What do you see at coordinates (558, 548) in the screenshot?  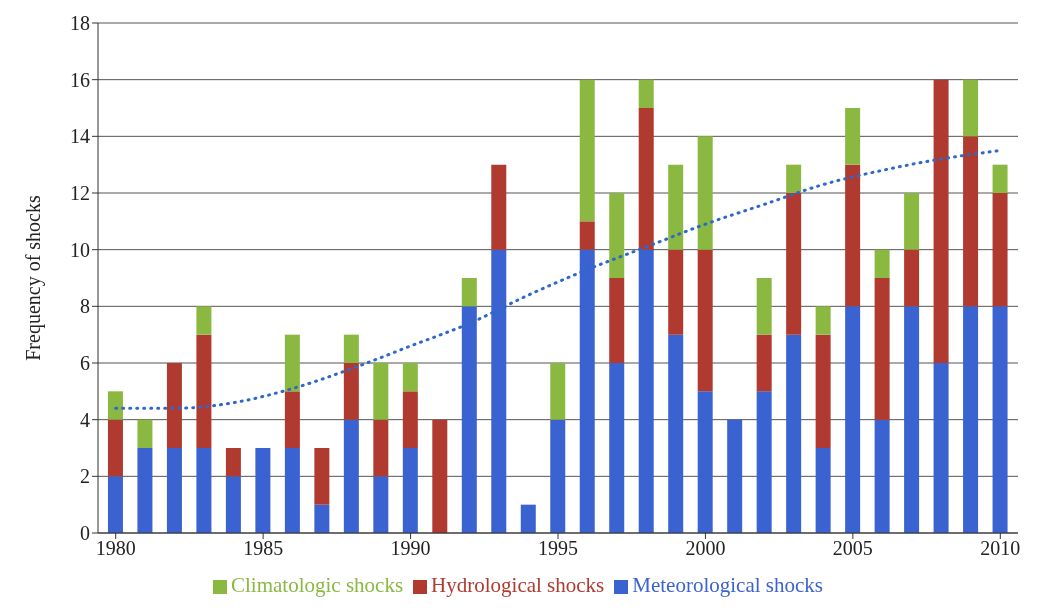 I see `x-tick-label: 1995` at bounding box center [558, 548].